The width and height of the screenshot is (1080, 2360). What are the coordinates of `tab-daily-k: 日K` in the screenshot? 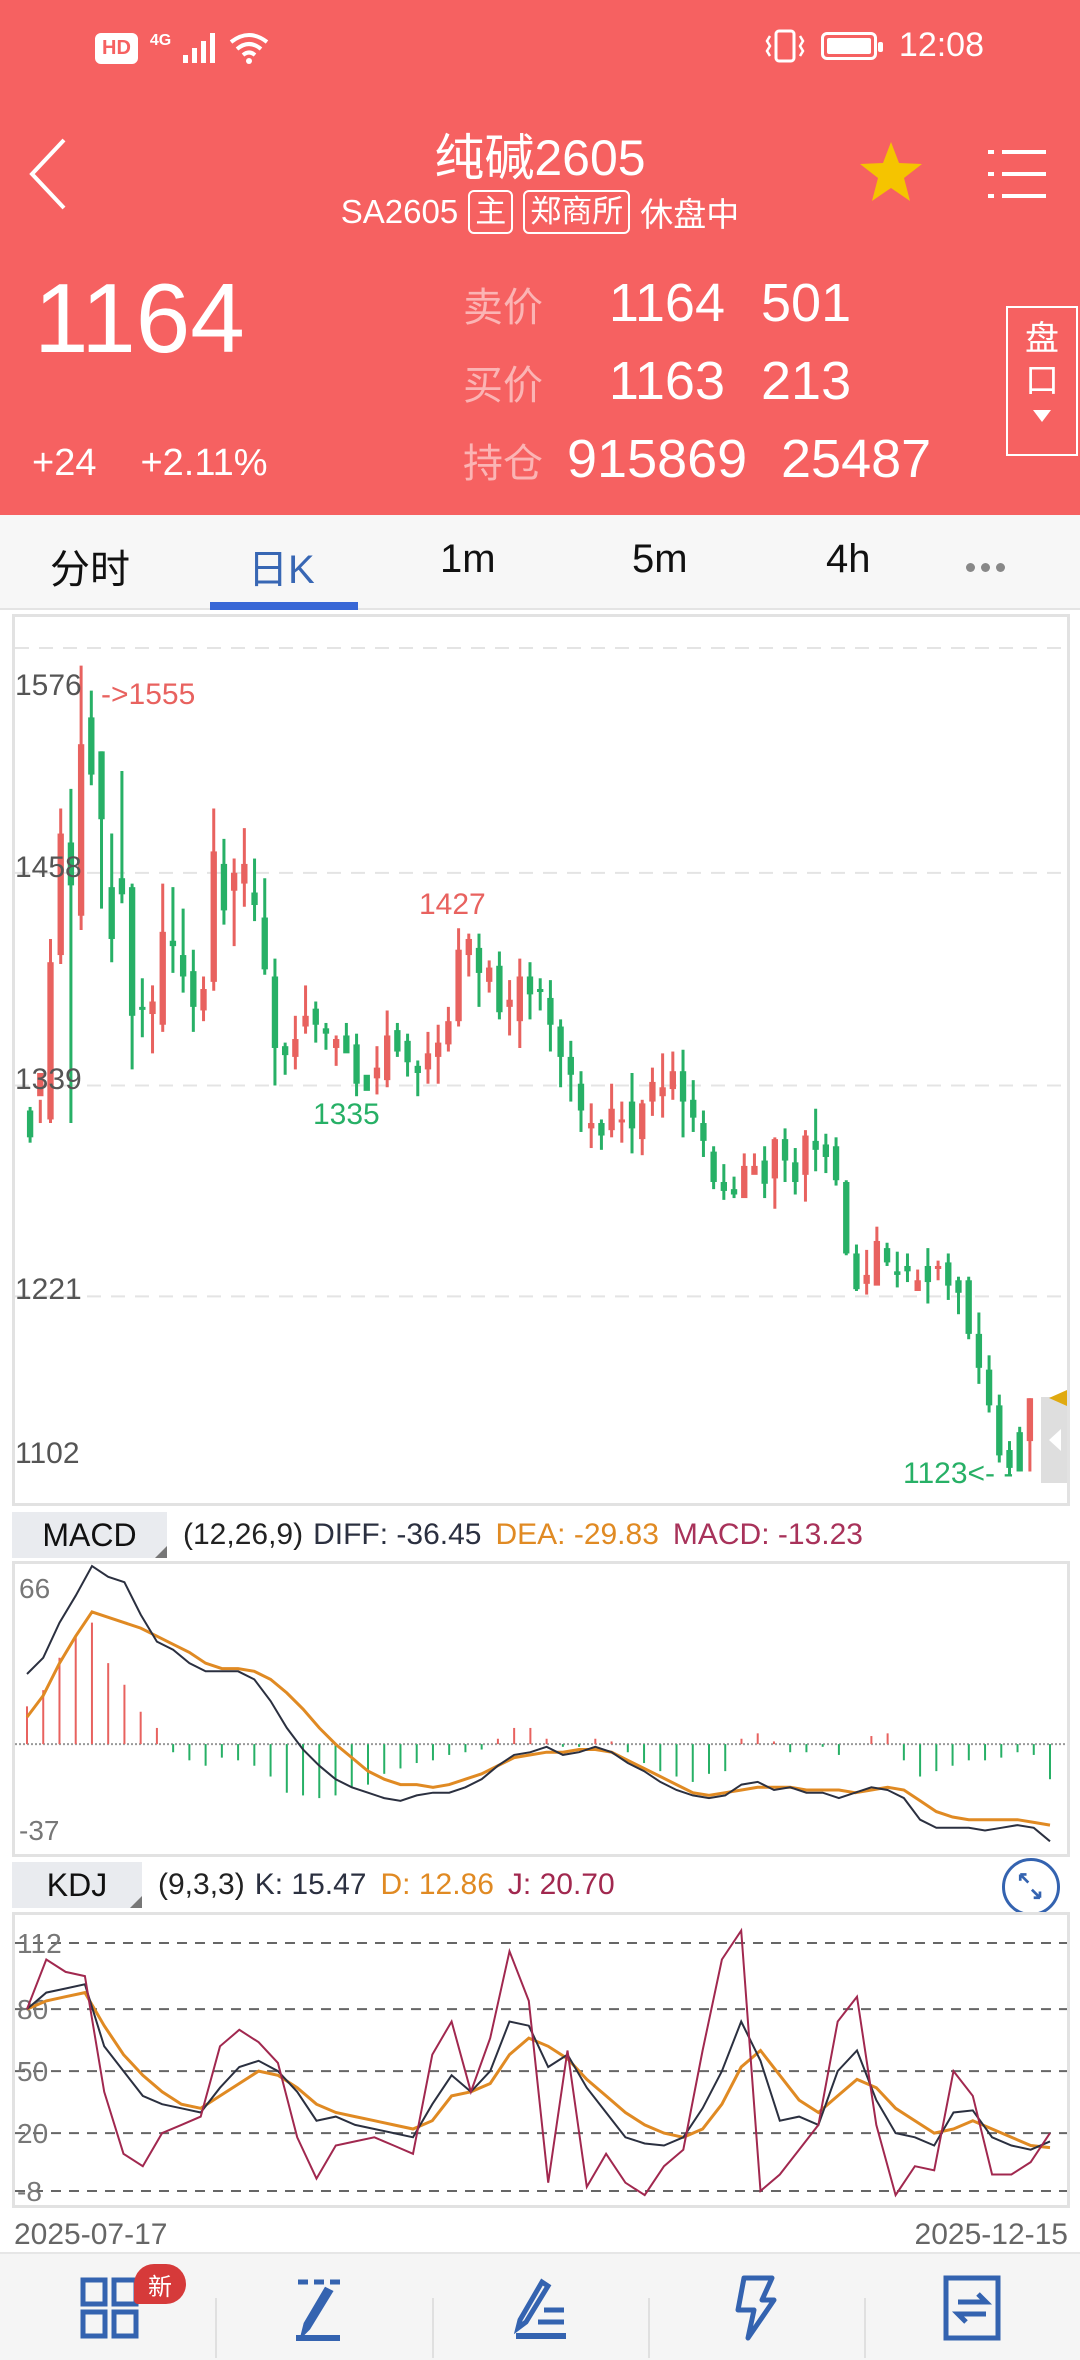 It's located at (281, 570).